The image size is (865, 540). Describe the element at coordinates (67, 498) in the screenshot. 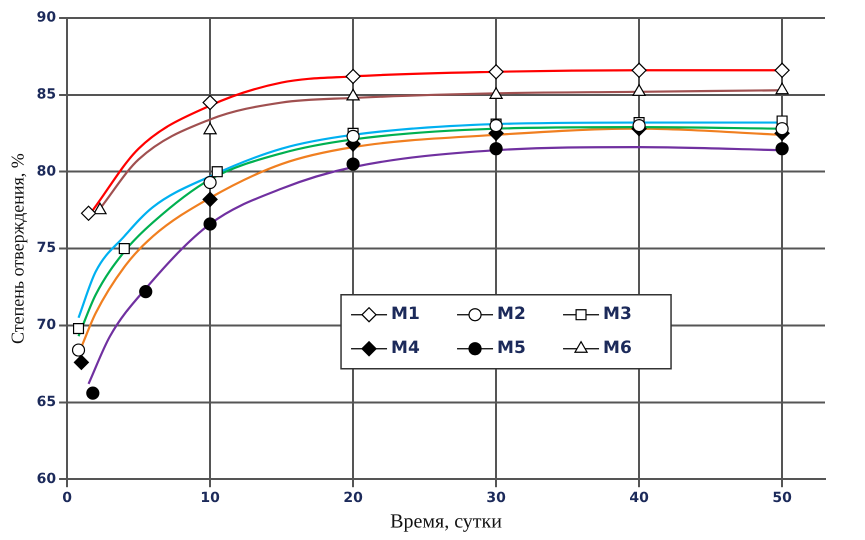

I see `x-tick-label: 0` at that location.